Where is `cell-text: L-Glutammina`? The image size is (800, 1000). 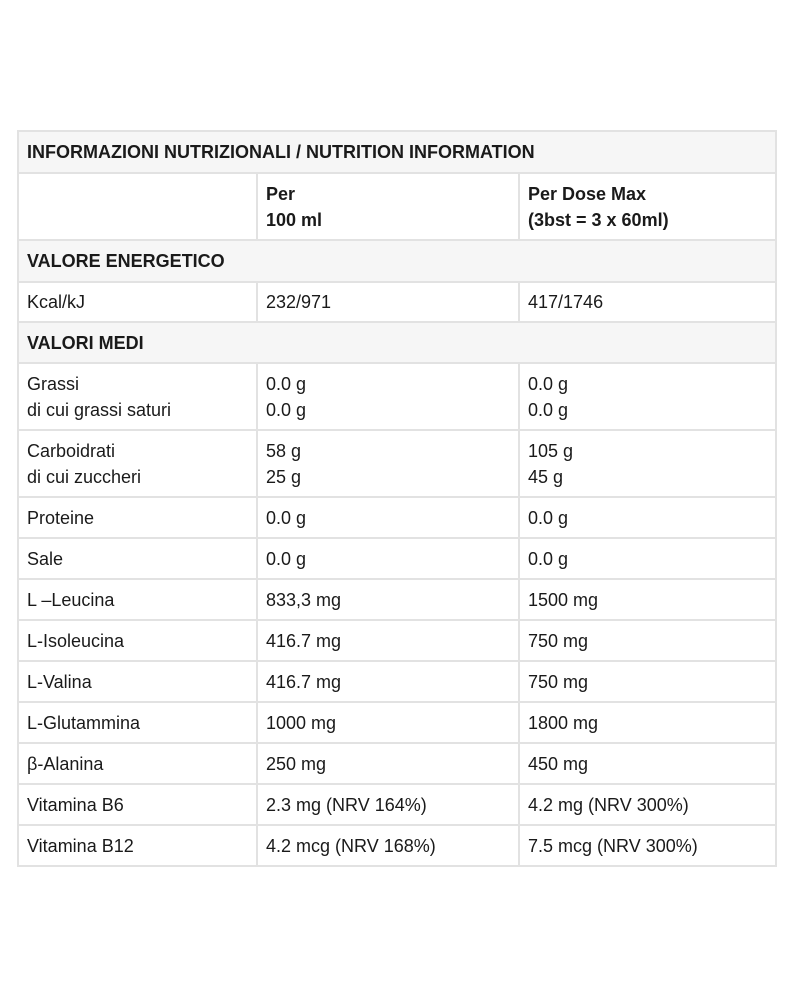 cell-text: L-Glutammina is located at coordinates (84, 722).